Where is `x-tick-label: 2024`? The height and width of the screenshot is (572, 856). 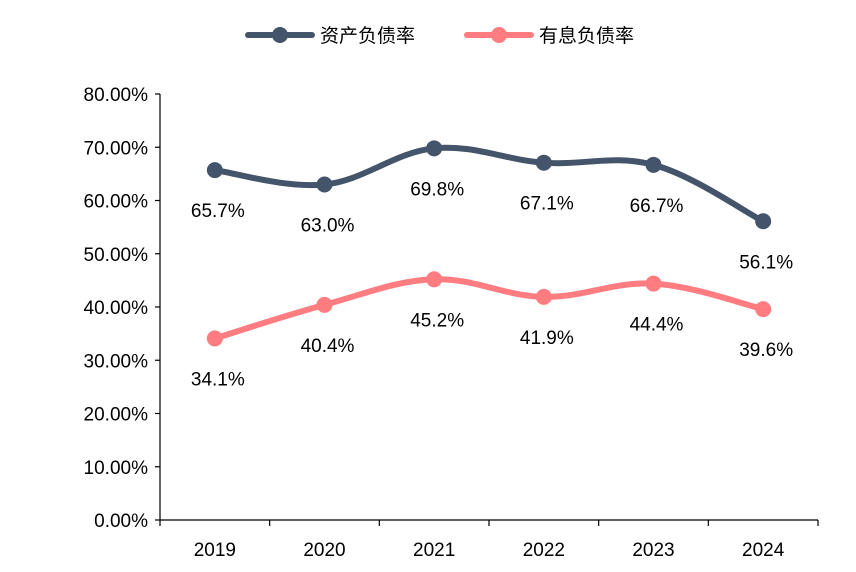 x-tick-label: 2024 is located at coordinates (763, 550).